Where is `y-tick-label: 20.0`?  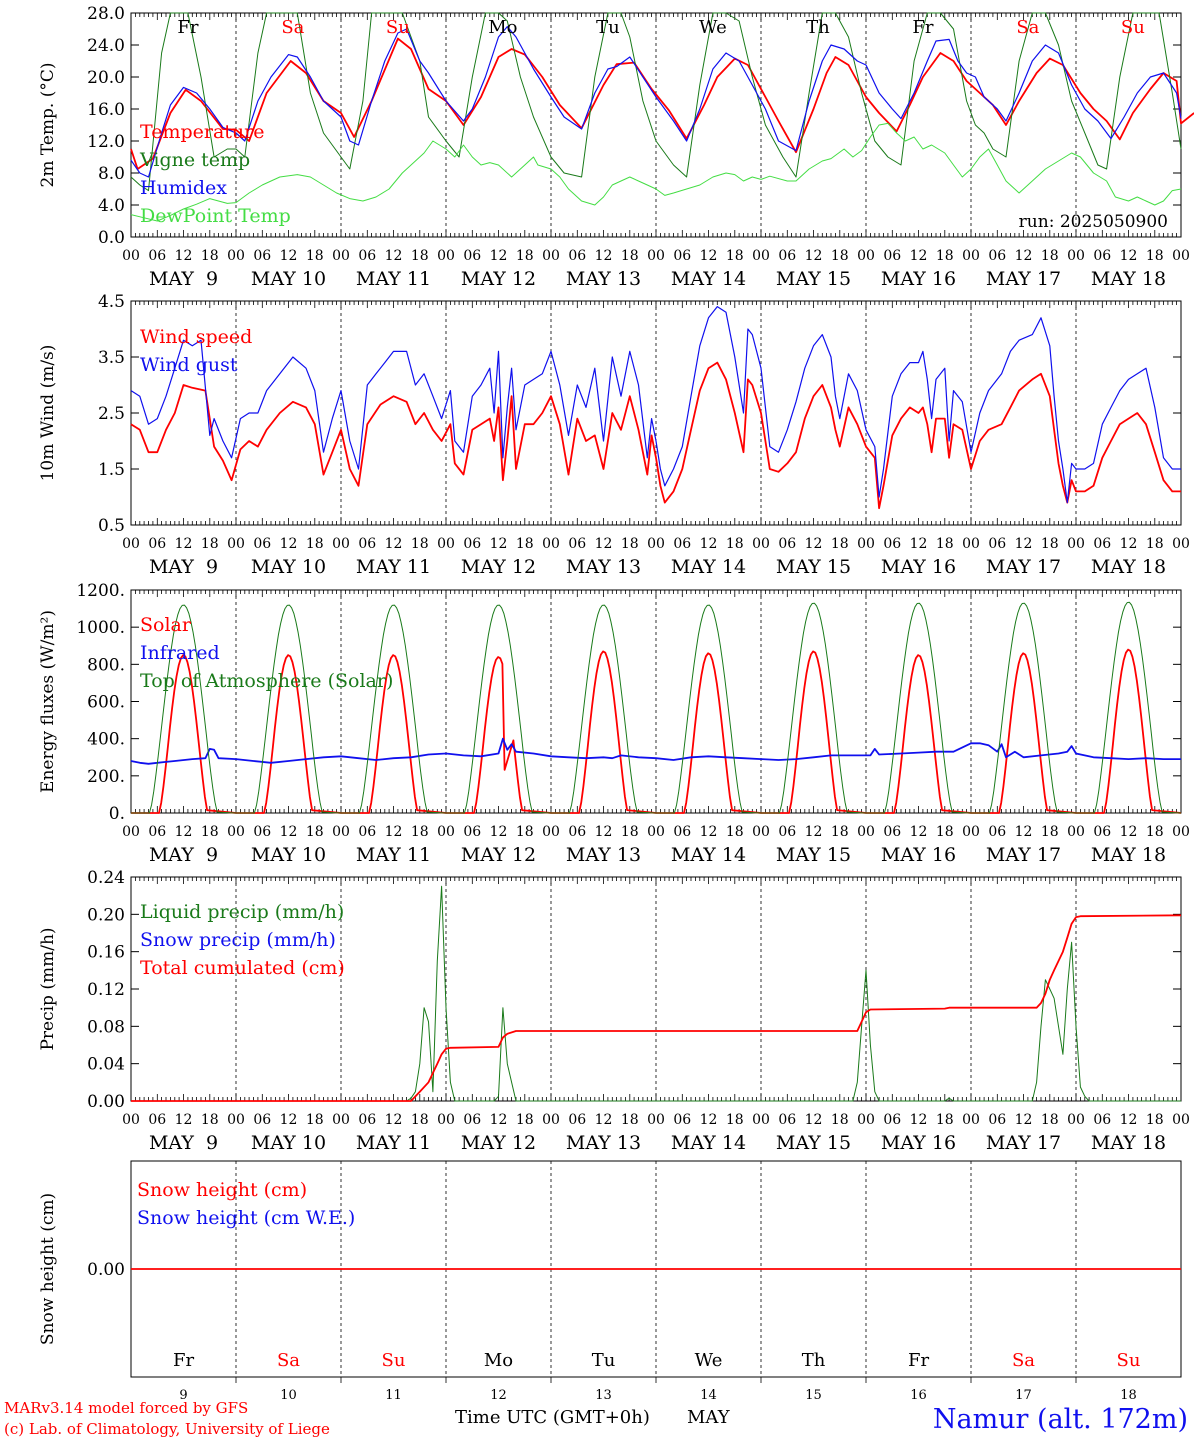 y-tick-label: 20.0 is located at coordinates (106, 78).